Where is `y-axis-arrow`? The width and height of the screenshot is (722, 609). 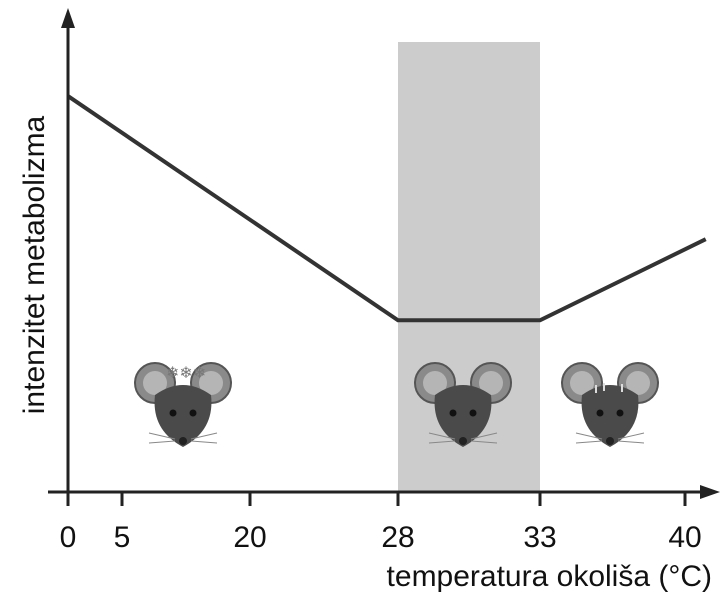
y-axis-arrow is located at coordinates (68, 18).